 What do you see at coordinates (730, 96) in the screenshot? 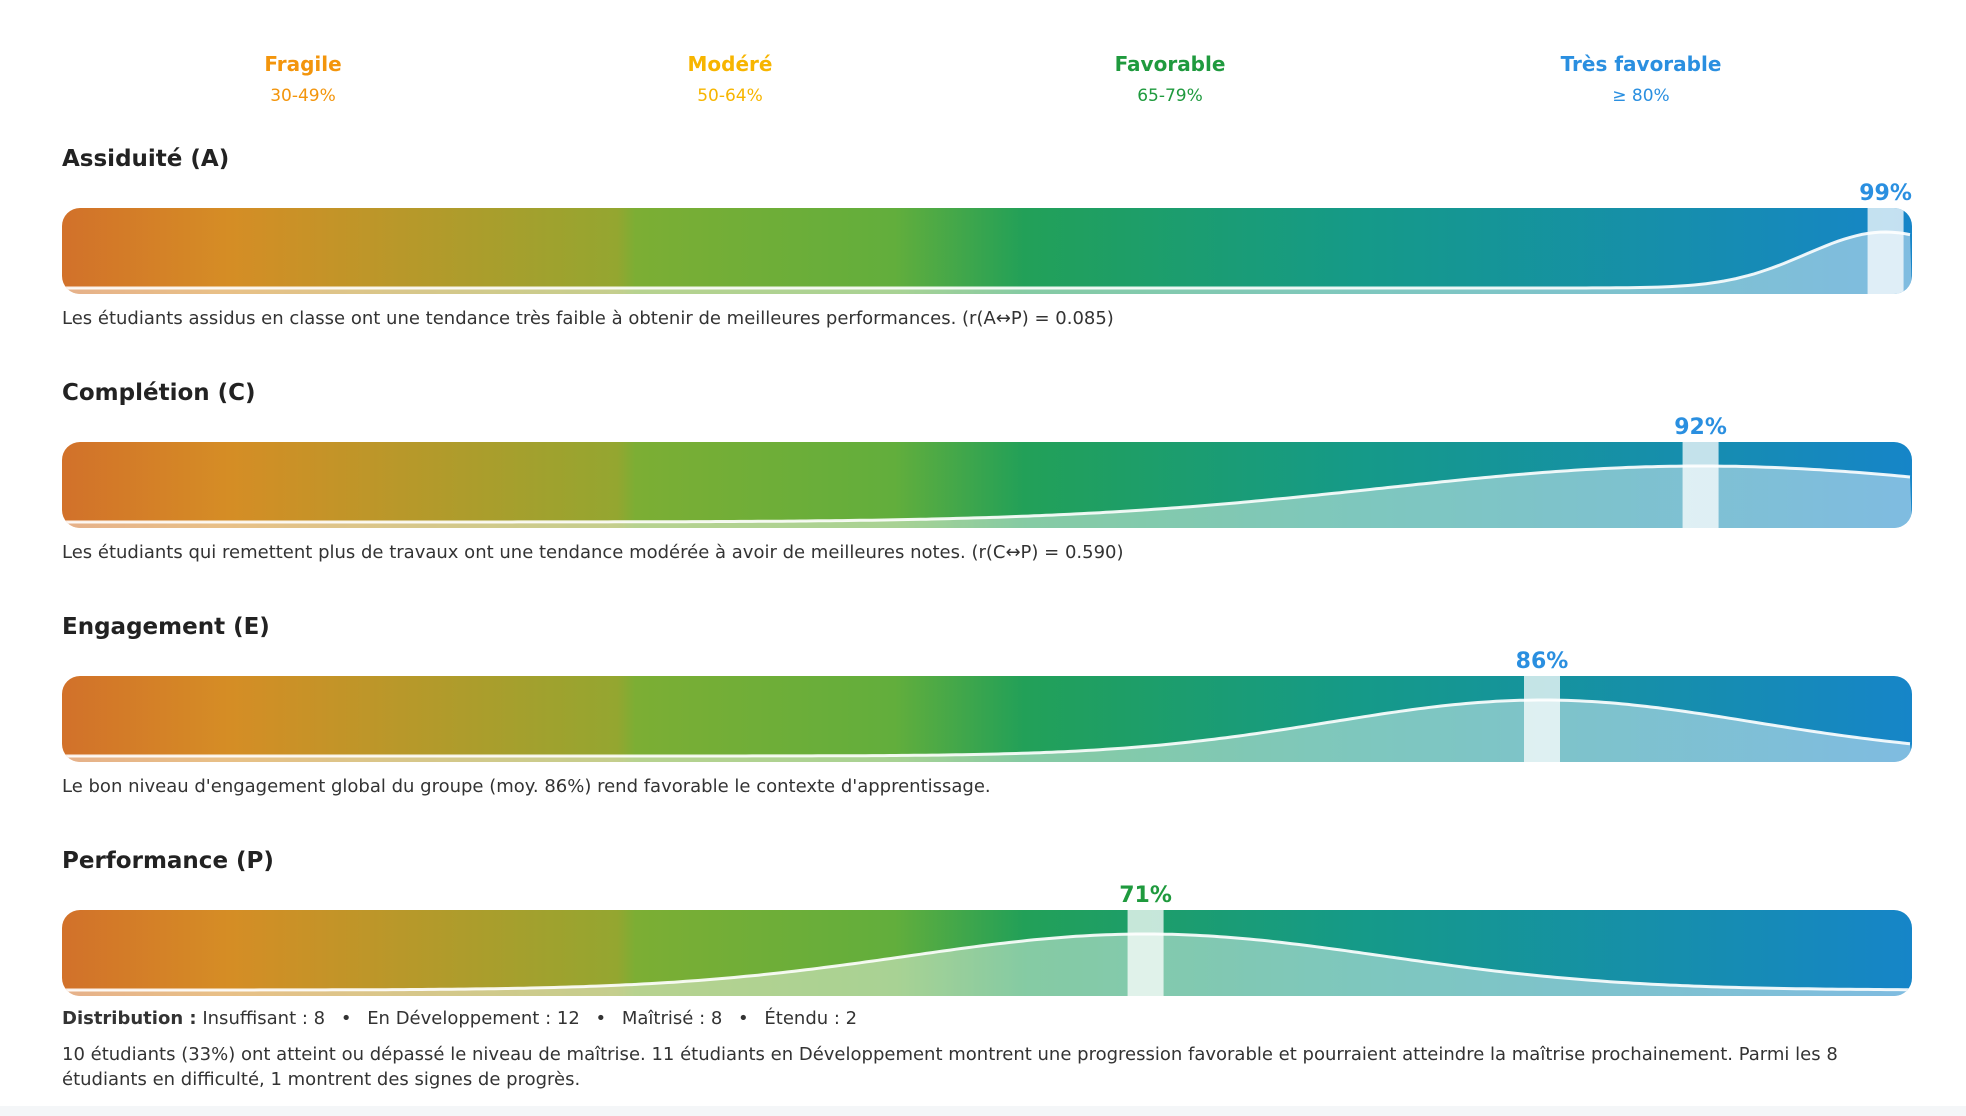
I see `legend-modere-range: 50-64%` at bounding box center [730, 96].